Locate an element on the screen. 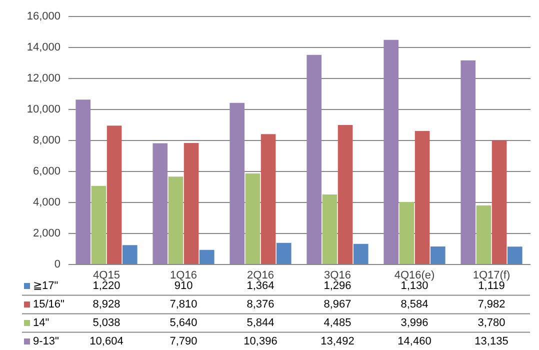  data-label: 10,396 is located at coordinates (261, 342).